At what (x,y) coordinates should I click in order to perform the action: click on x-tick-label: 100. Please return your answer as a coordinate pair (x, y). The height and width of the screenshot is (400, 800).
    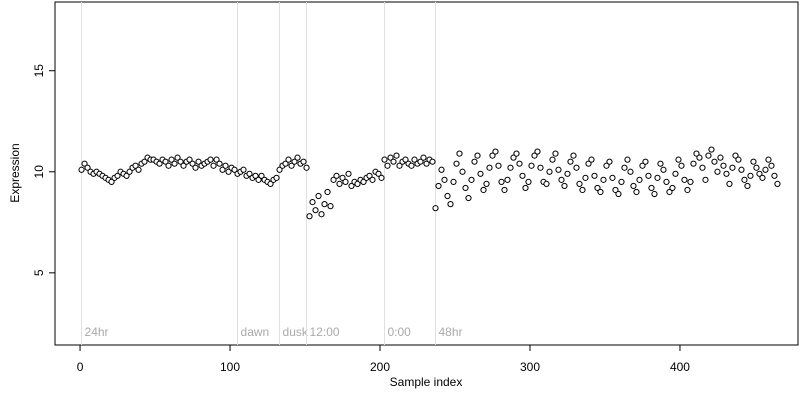
    Looking at the image, I should click on (230, 367).